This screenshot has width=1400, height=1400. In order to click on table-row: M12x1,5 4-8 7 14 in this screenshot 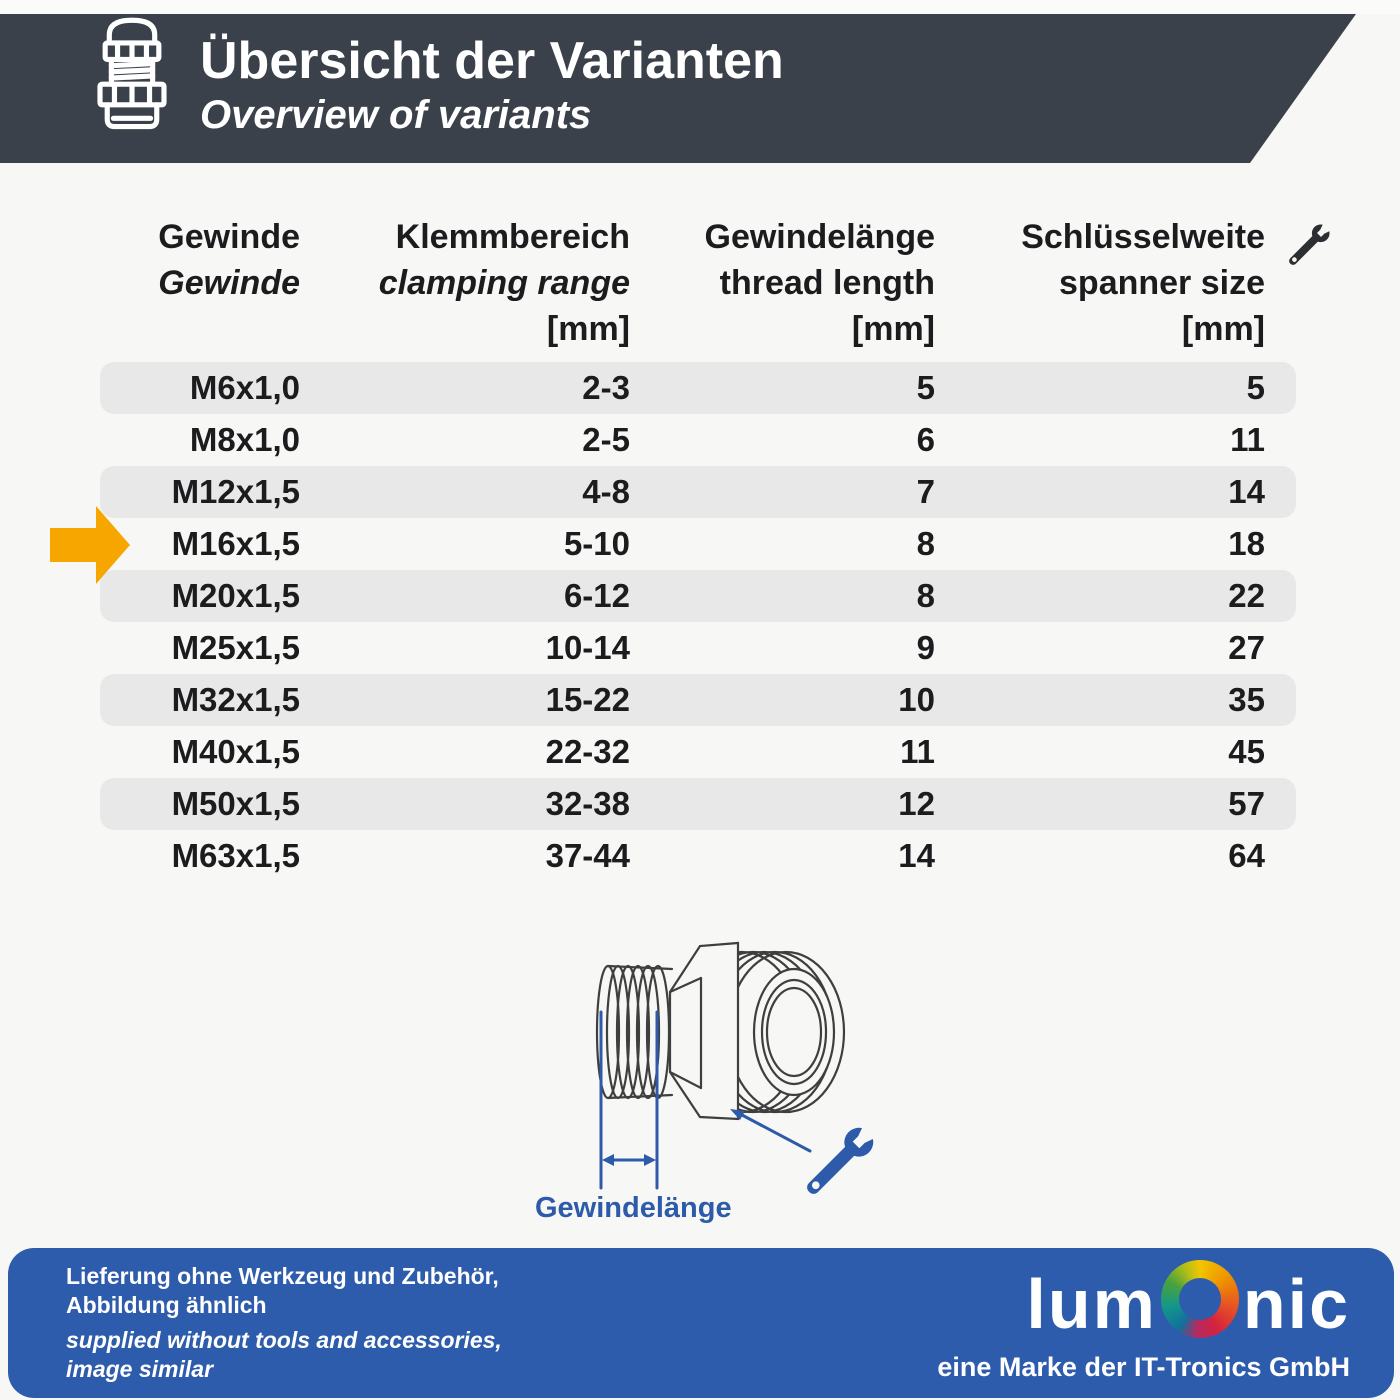, I will do `click(698, 492)`.